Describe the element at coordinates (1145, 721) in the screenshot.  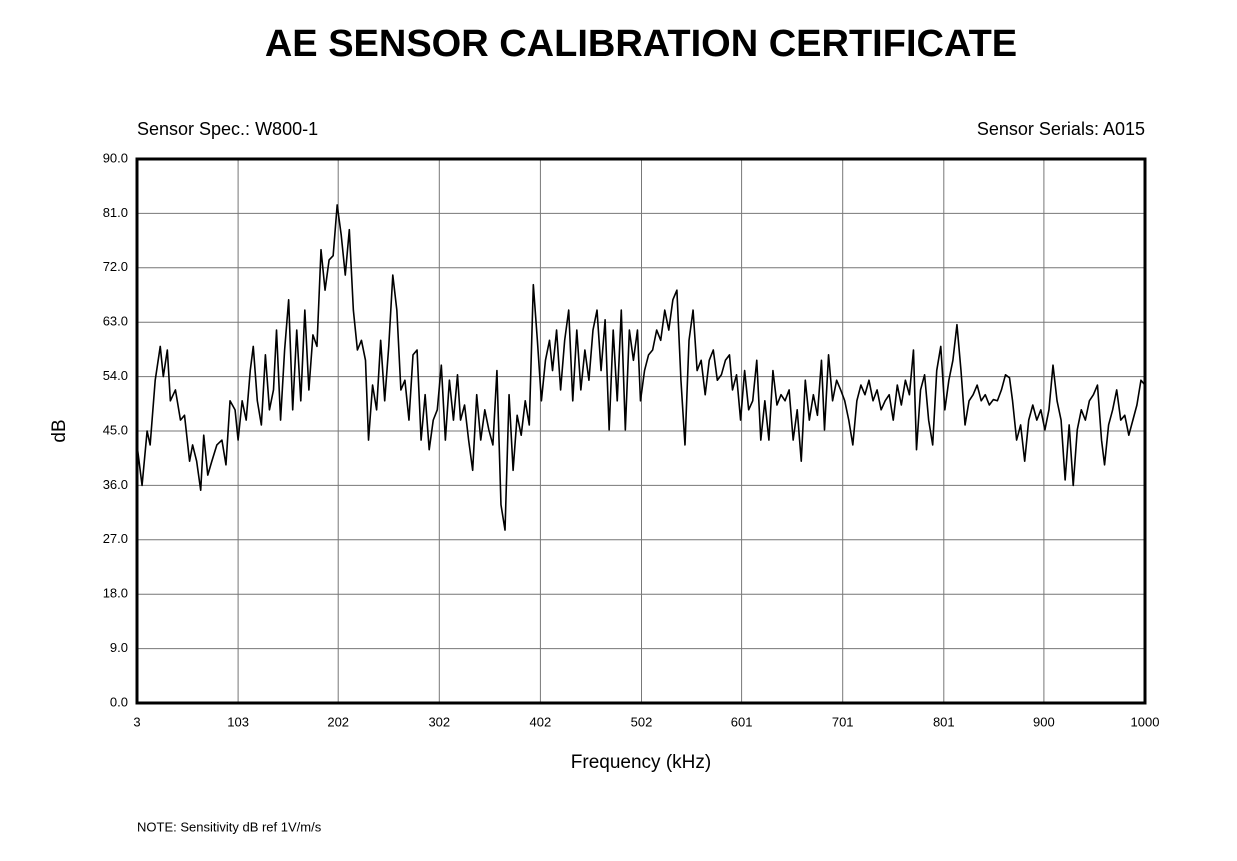
I see `x-tick-label: 1000` at that location.